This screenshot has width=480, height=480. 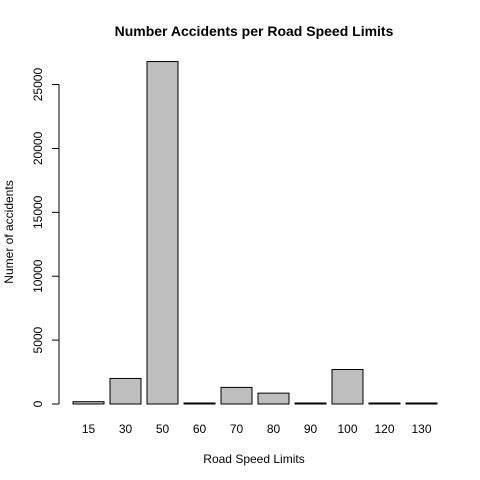 I want to click on x-tick-label-60: 60, so click(x=200, y=429).